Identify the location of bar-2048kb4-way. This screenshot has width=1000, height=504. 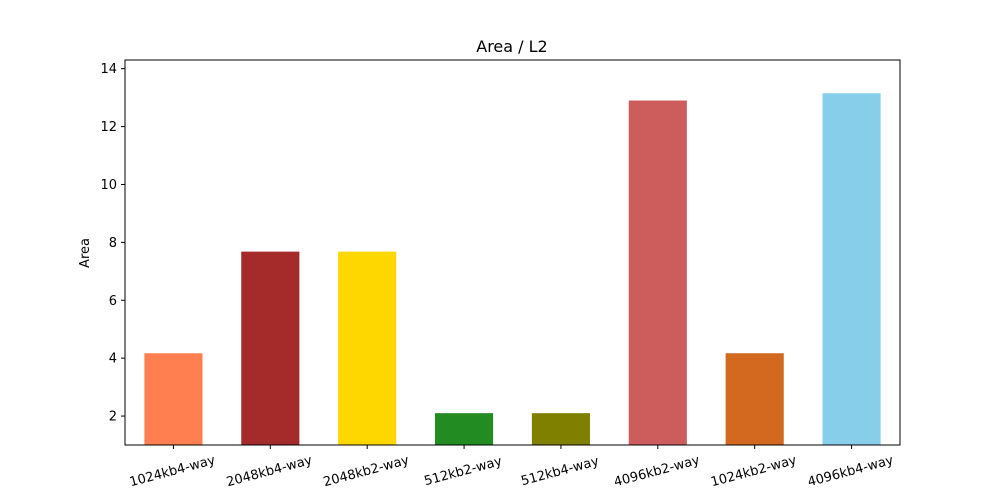
(270, 348).